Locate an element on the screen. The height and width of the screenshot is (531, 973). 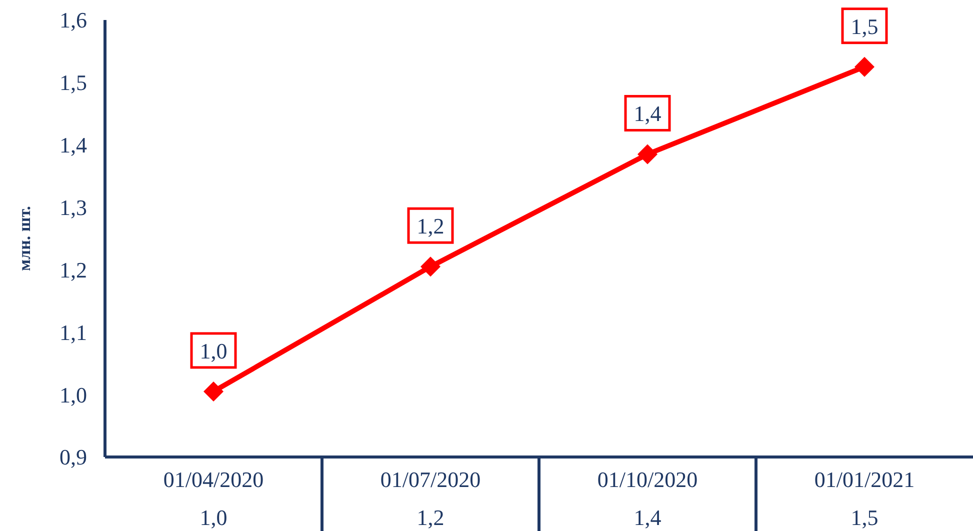
data-label: 1,2 is located at coordinates (430, 517).